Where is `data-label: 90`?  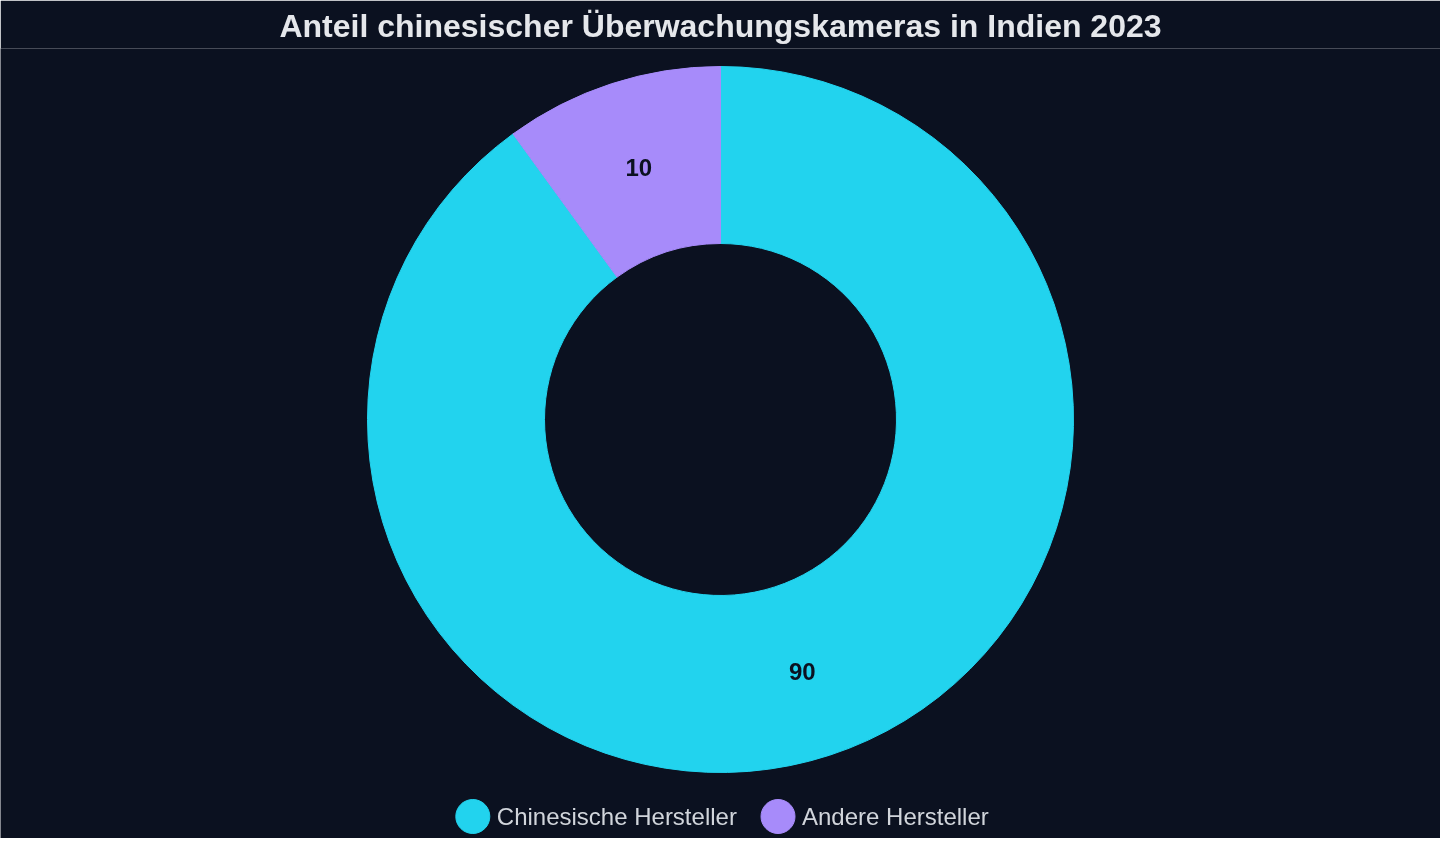 data-label: 90 is located at coordinates (802, 671).